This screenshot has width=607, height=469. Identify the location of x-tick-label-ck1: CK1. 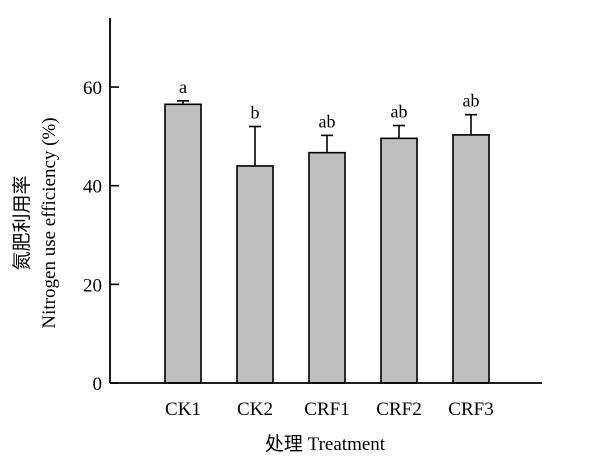
(183, 409).